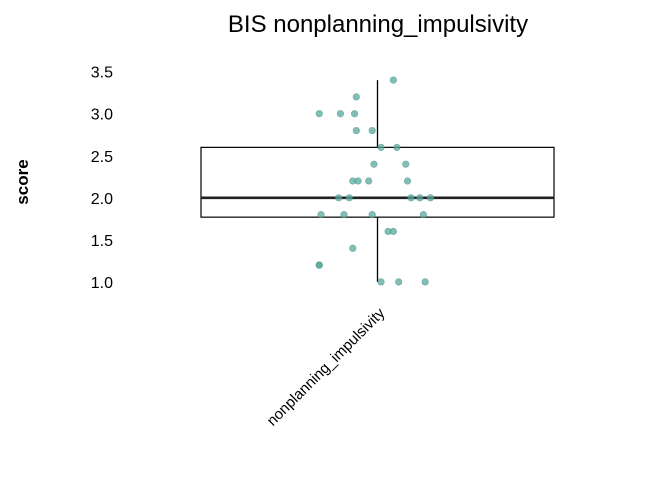 This screenshot has width=672, height=480. I want to click on x-axis-ticks: nonplanning_impulsivity, so click(326, 366).